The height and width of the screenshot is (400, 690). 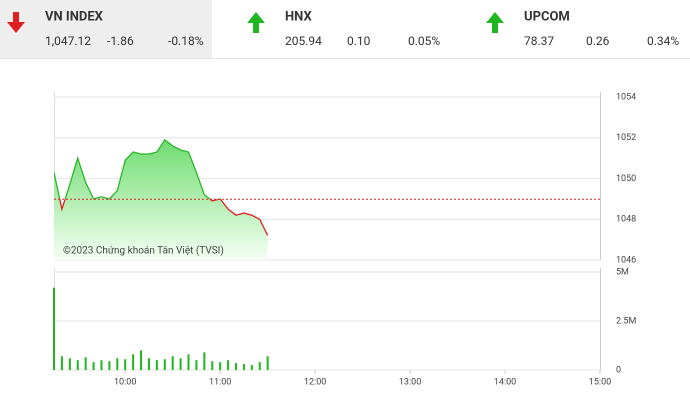 I want to click on index-change: 0.26, so click(x=598, y=41).